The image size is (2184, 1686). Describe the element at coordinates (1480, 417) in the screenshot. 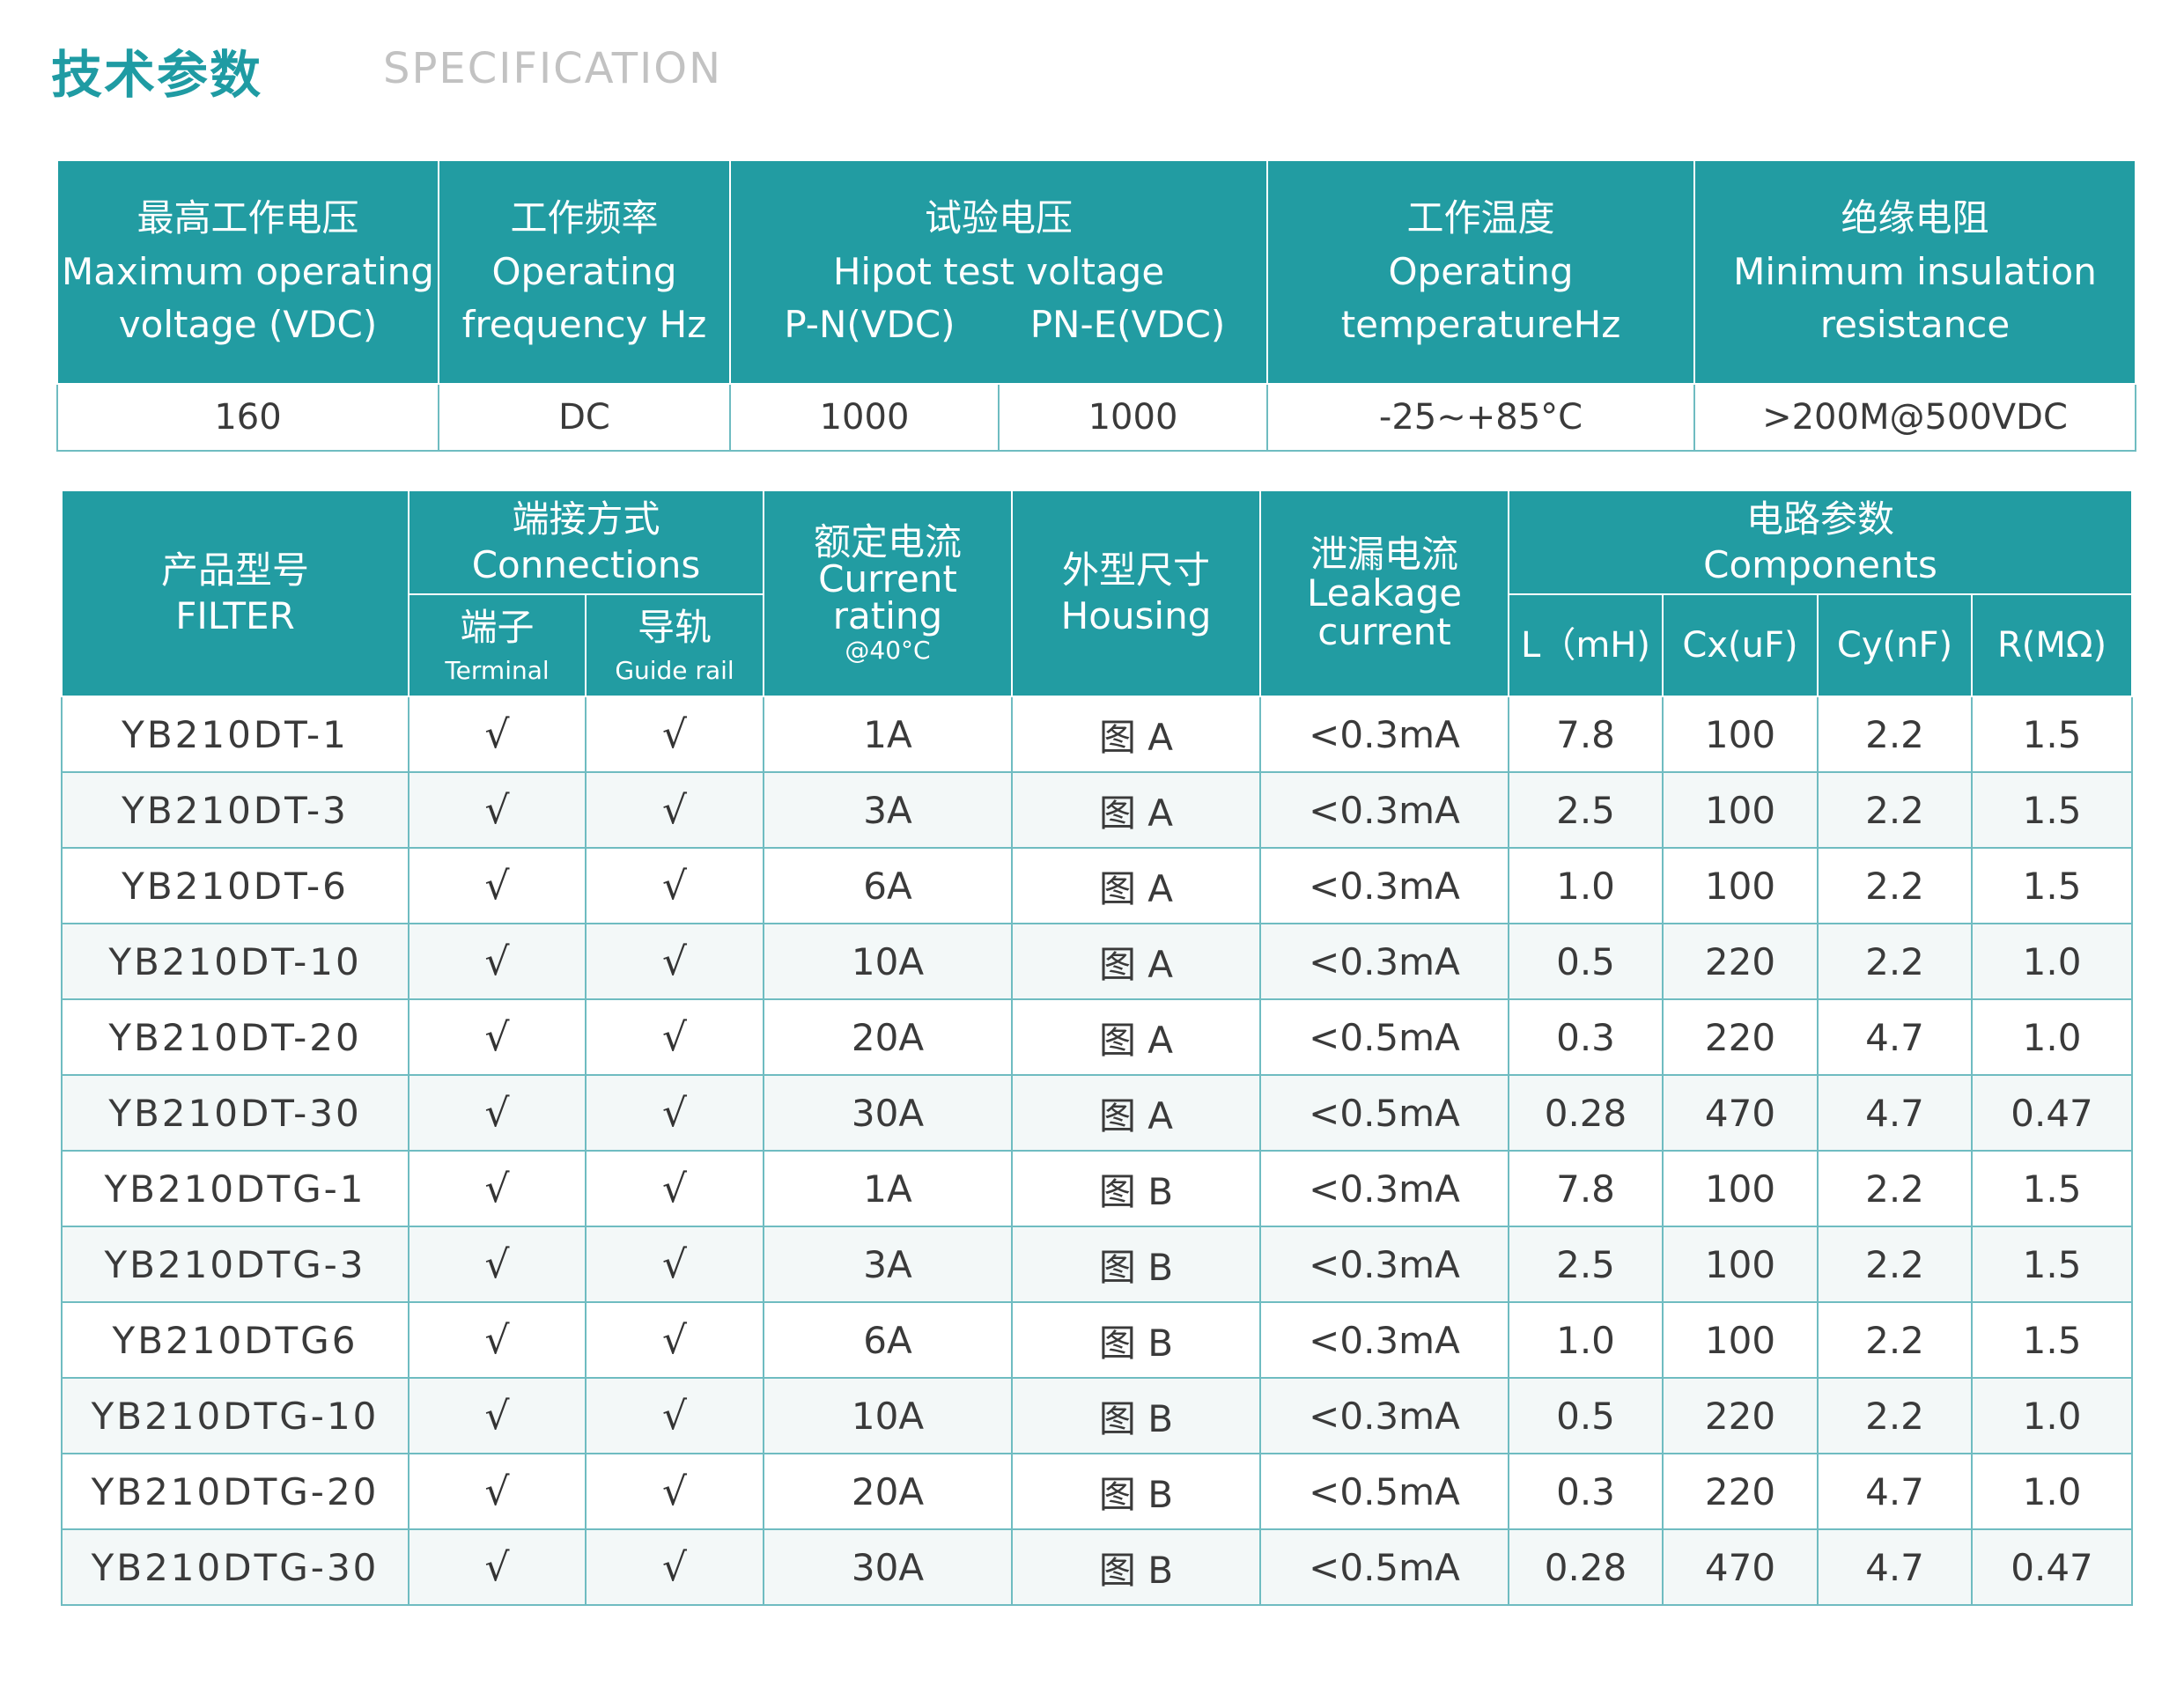

I see `spec-value-temperature: -25~+85°C` at that location.